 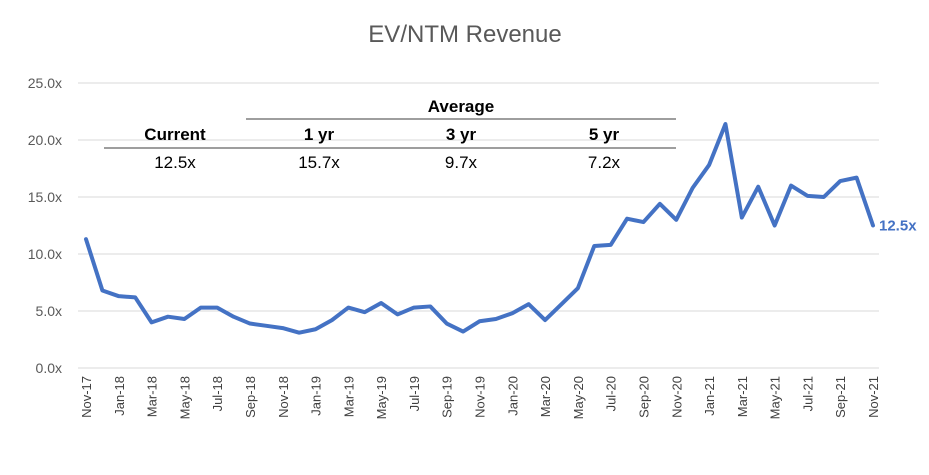 I want to click on x-tick-label: Jan-20, so click(x=512, y=396).